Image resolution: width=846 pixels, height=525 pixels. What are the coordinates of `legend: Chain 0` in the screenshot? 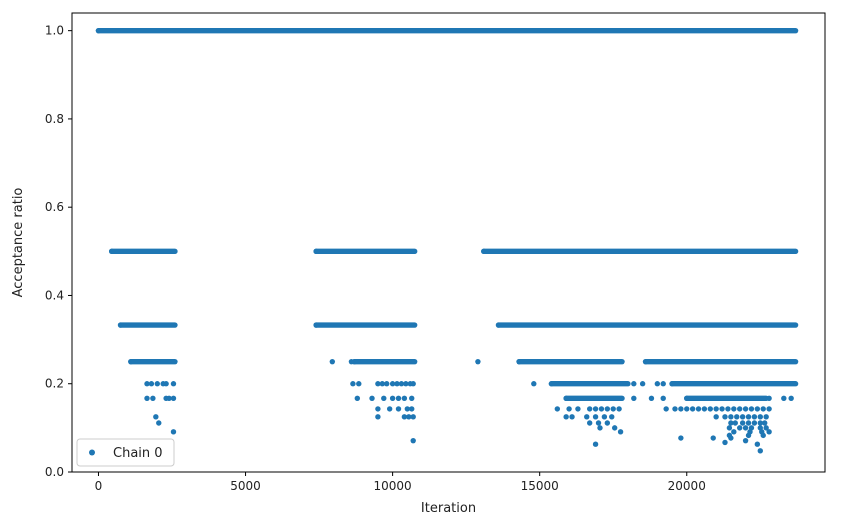 It's located at (125, 452).